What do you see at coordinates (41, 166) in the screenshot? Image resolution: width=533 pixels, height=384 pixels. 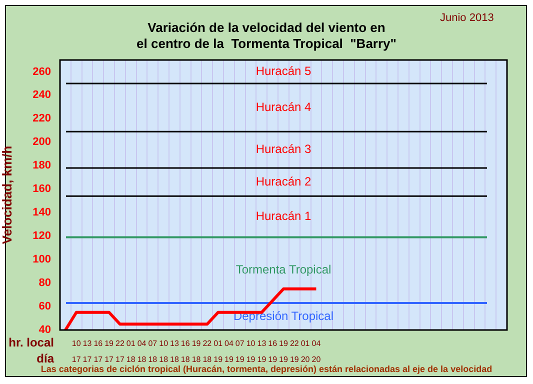 I see `y-tick-label: 180` at bounding box center [41, 166].